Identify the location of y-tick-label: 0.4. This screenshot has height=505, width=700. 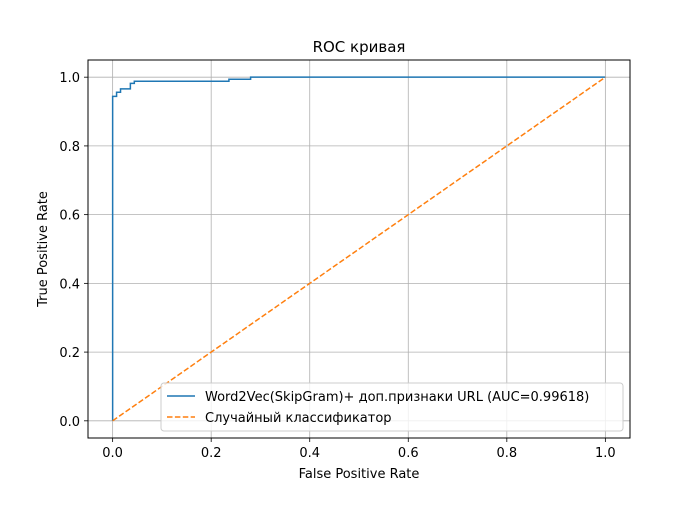
(69, 284).